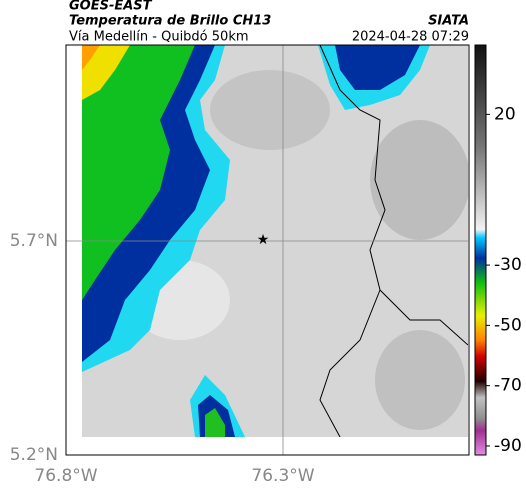 The height and width of the screenshot is (495, 526). Describe the element at coordinates (505, 114) in the screenshot. I see `colorbar-tick-label: 20` at that location.